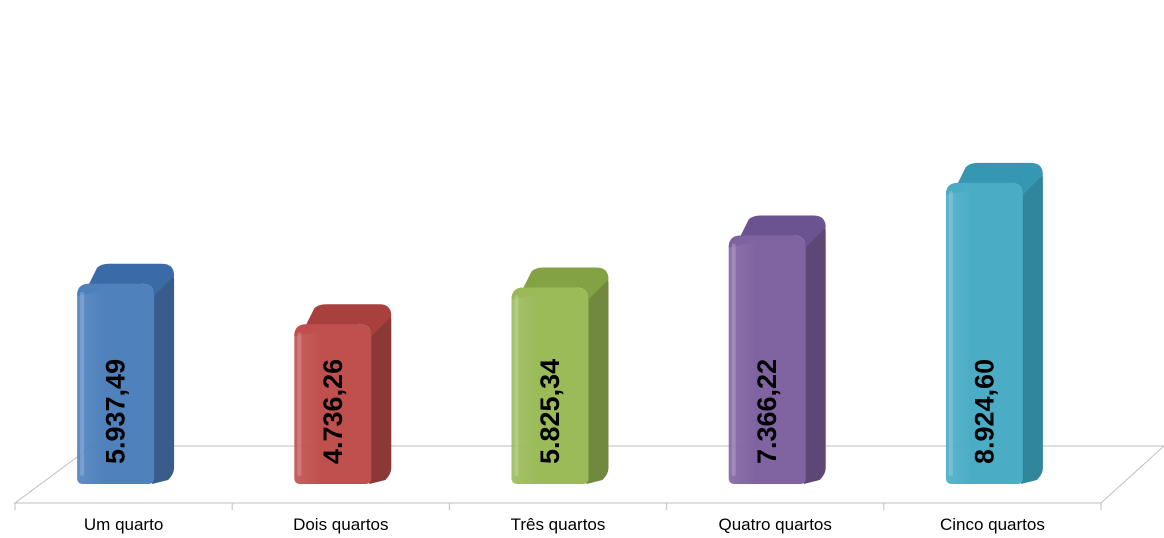  I want to click on x-axis-category-label: Um quarto, so click(123, 524).